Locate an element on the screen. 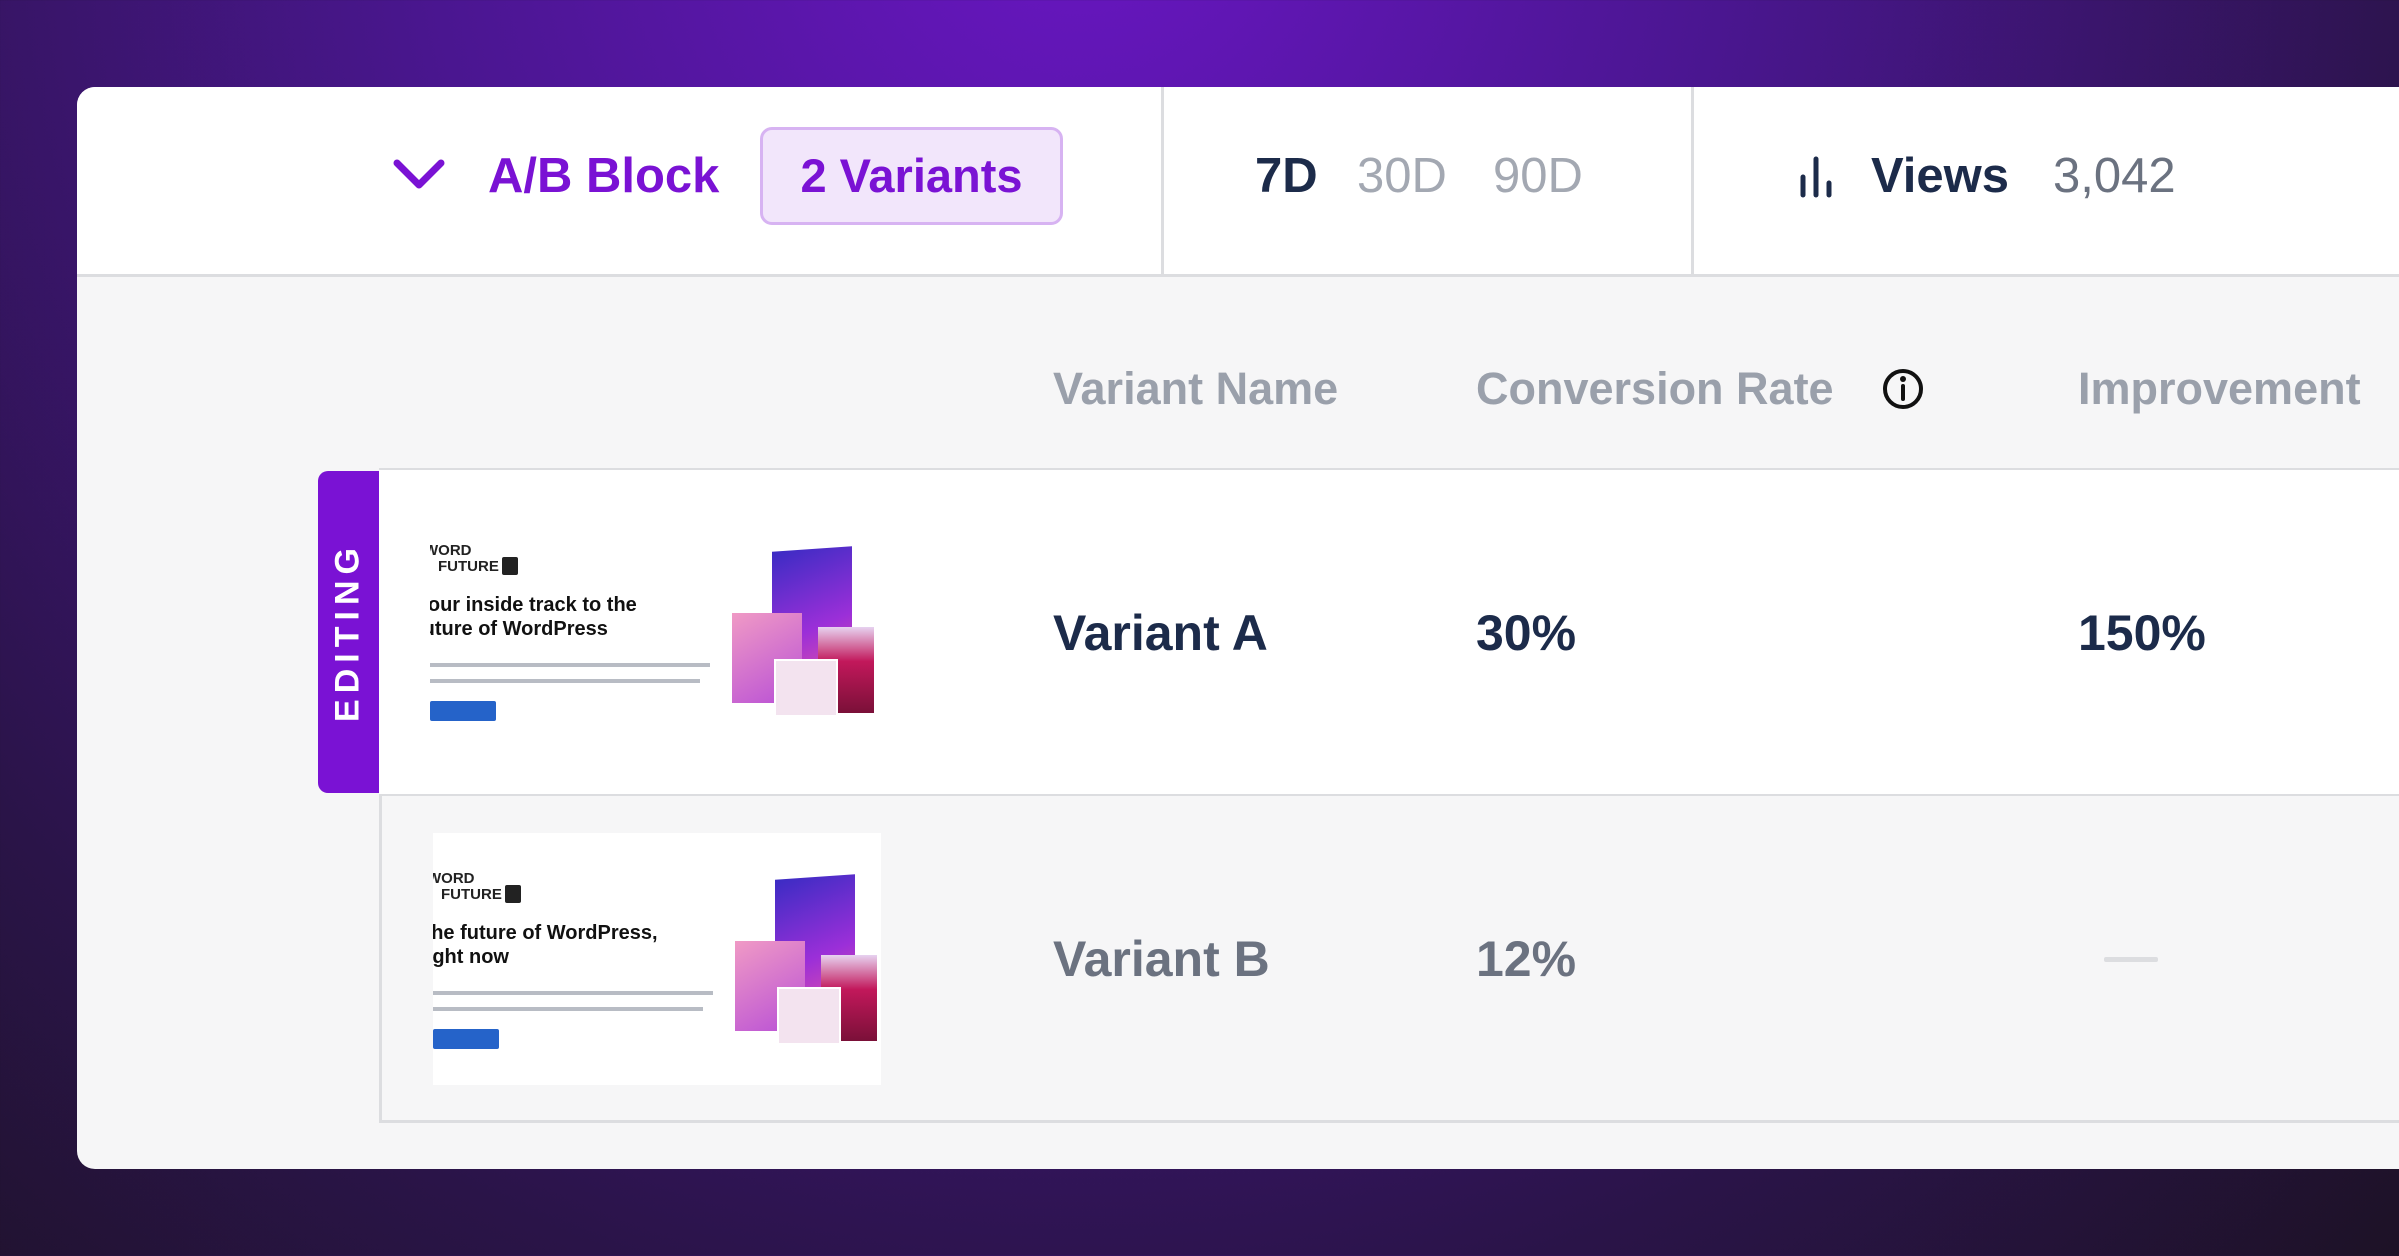 Image resolution: width=2399 pixels, height=1256 pixels. conversion-rate: 30% is located at coordinates (1526, 633).